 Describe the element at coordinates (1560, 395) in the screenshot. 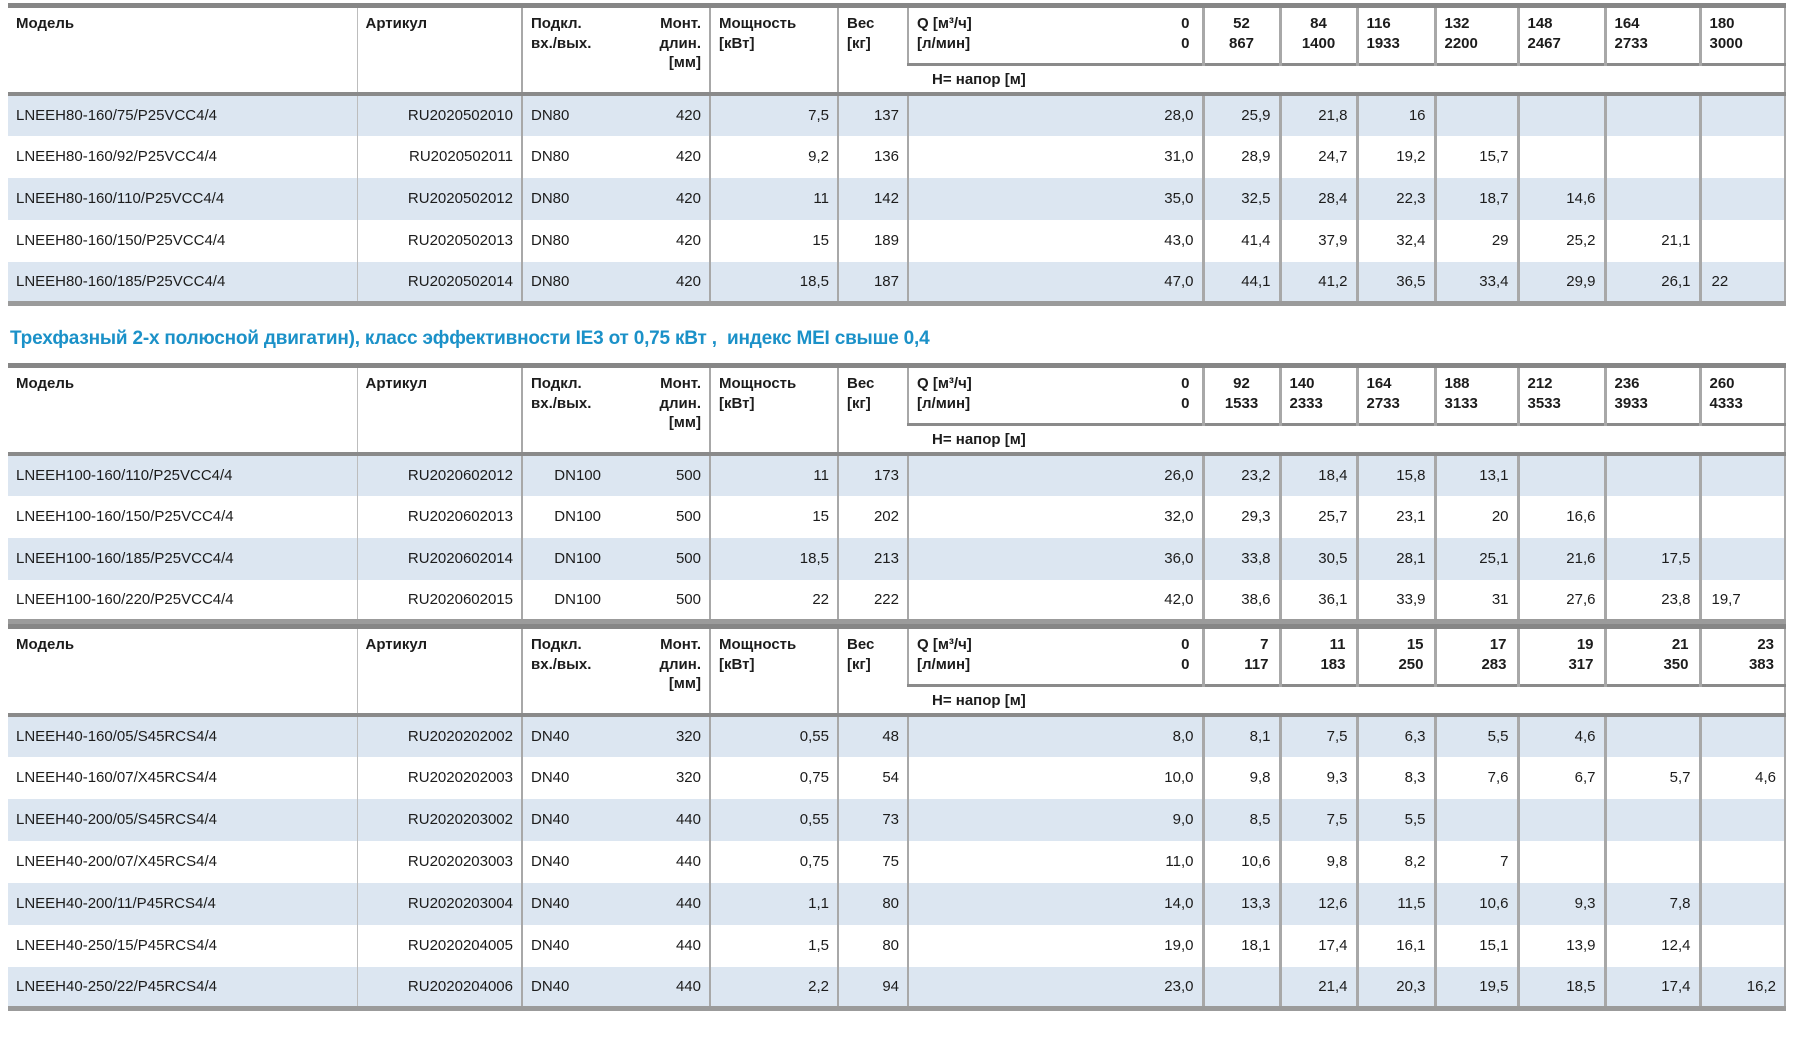

I see `col-header-flow-212: 212 3533` at that location.